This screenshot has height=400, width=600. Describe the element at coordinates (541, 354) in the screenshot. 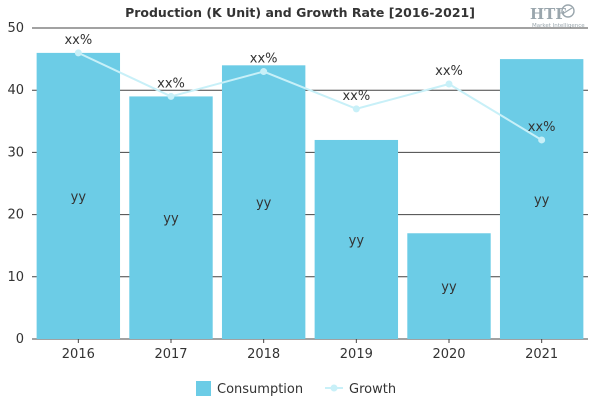

I see `x-tick-label: 2021` at that location.